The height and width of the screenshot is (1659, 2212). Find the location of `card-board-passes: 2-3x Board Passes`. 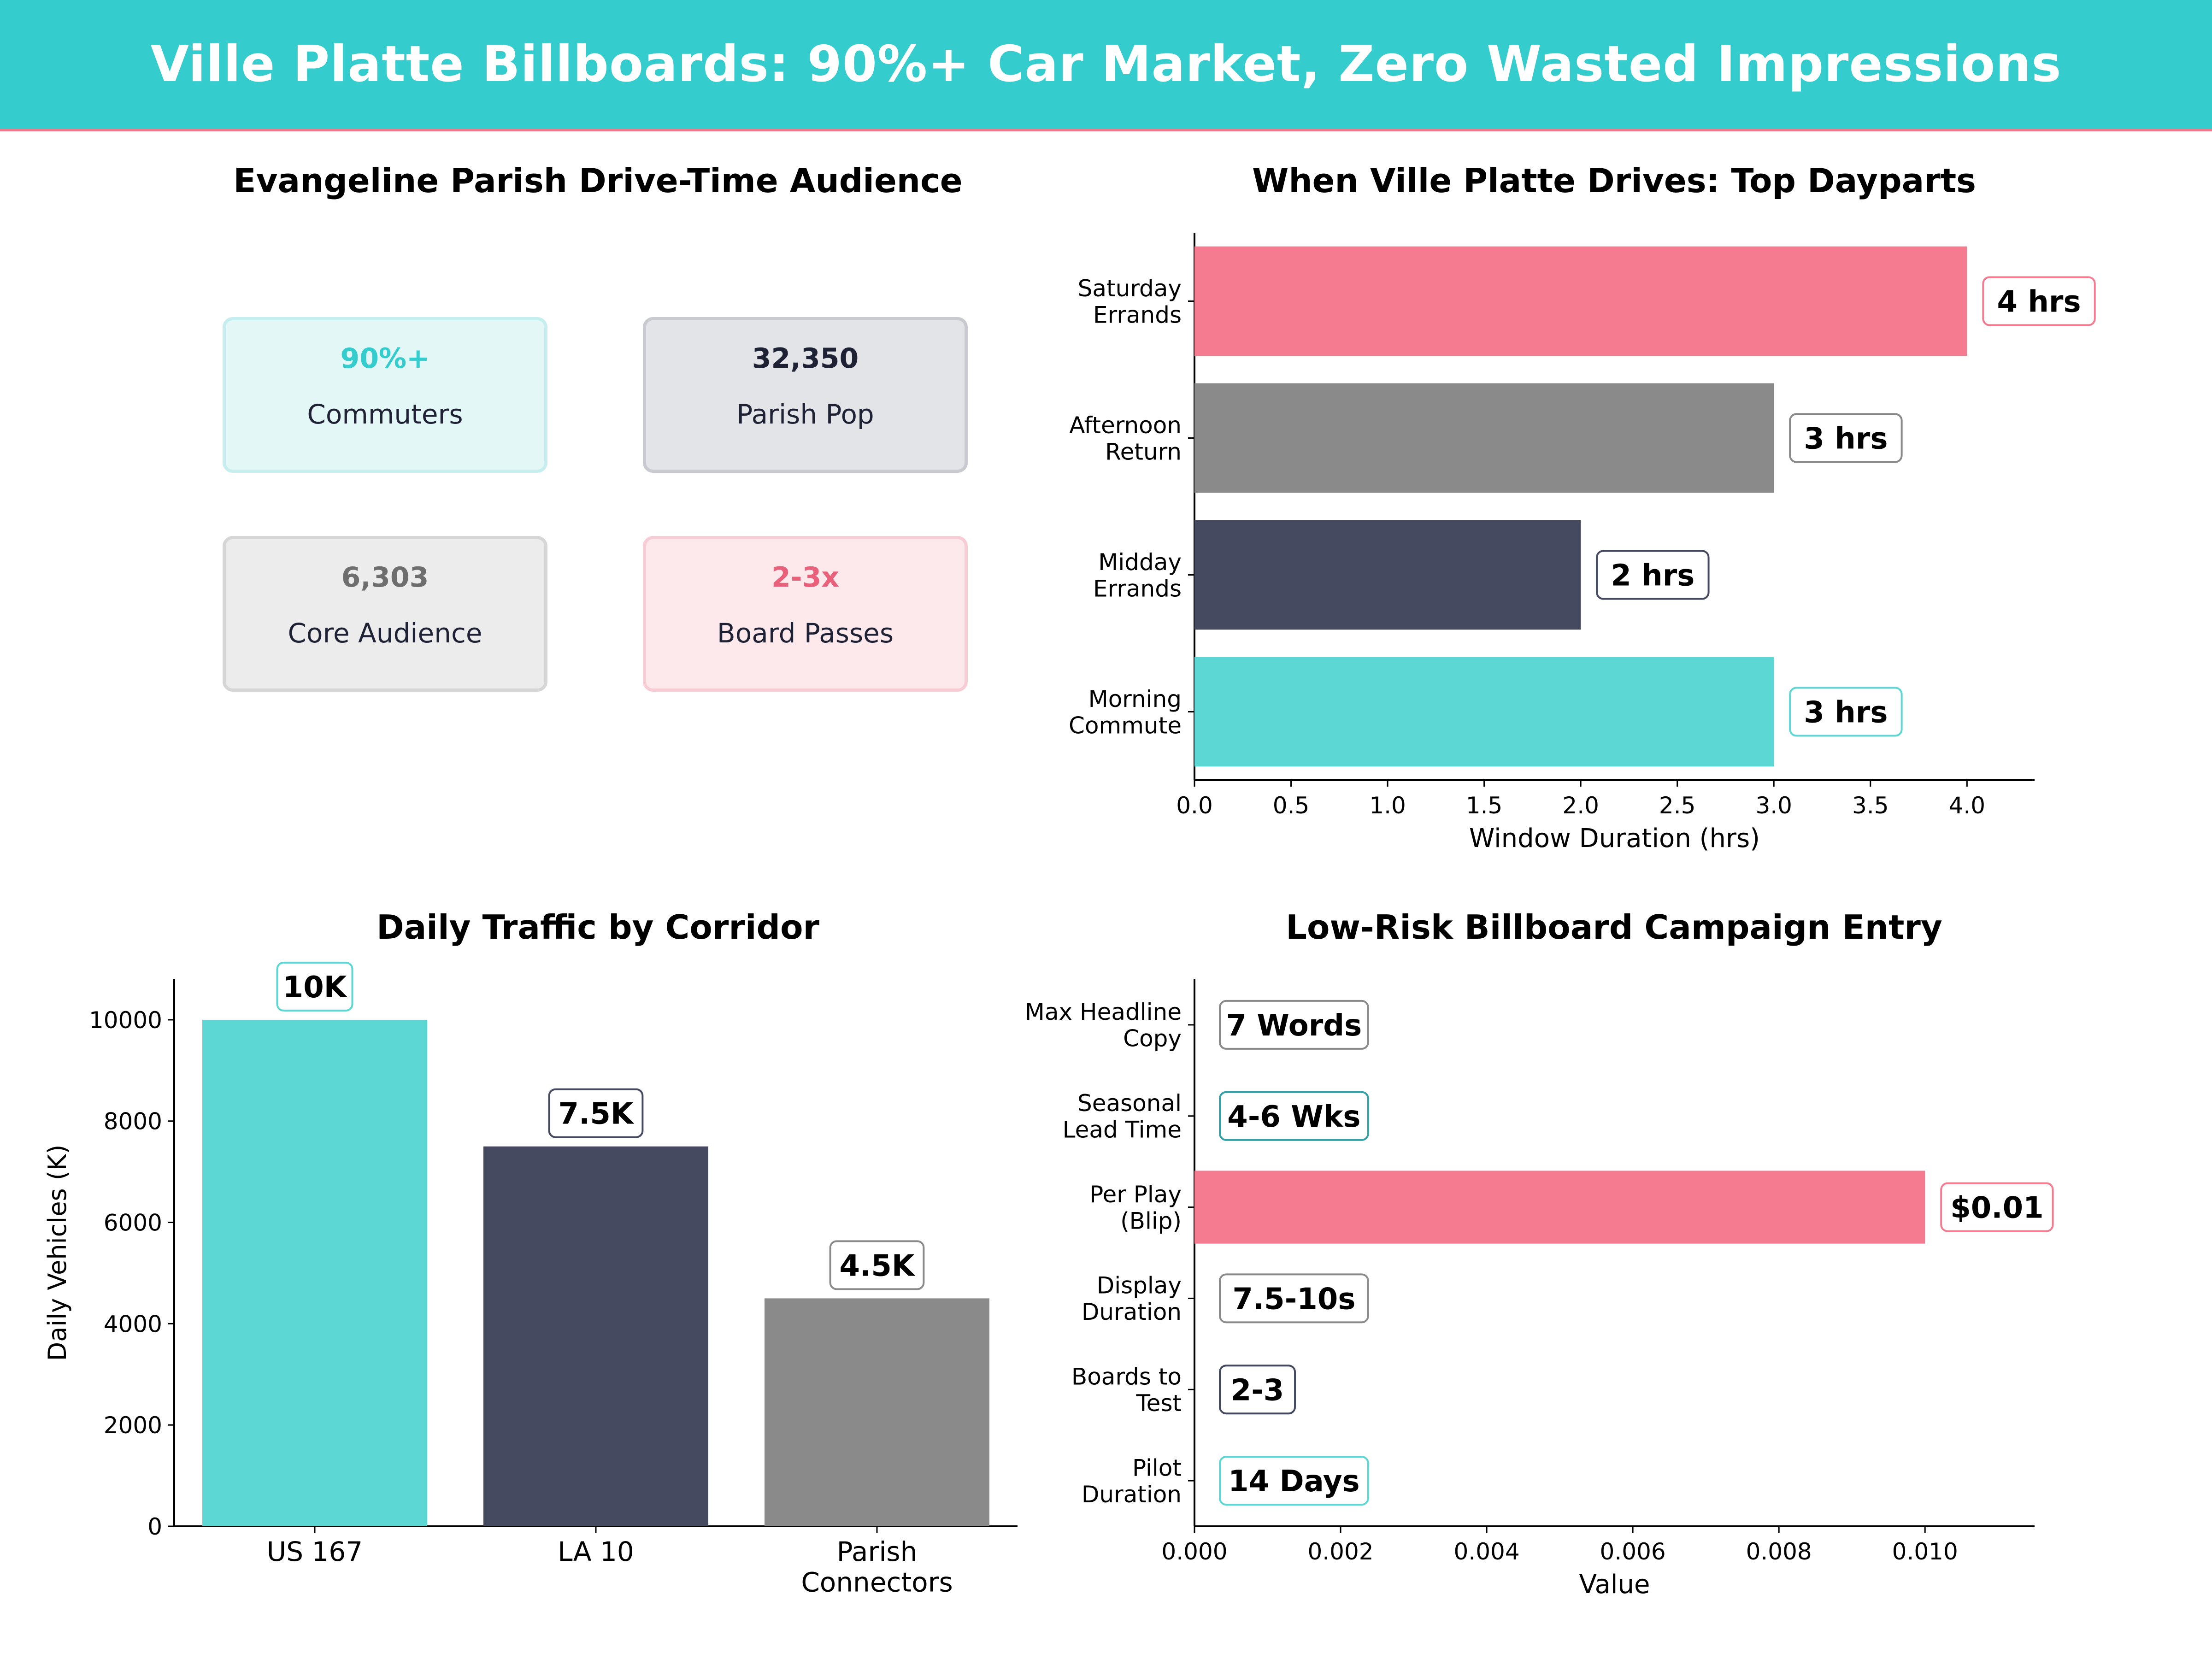

card-board-passes: 2-3x Board Passes is located at coordinates (805, 614).